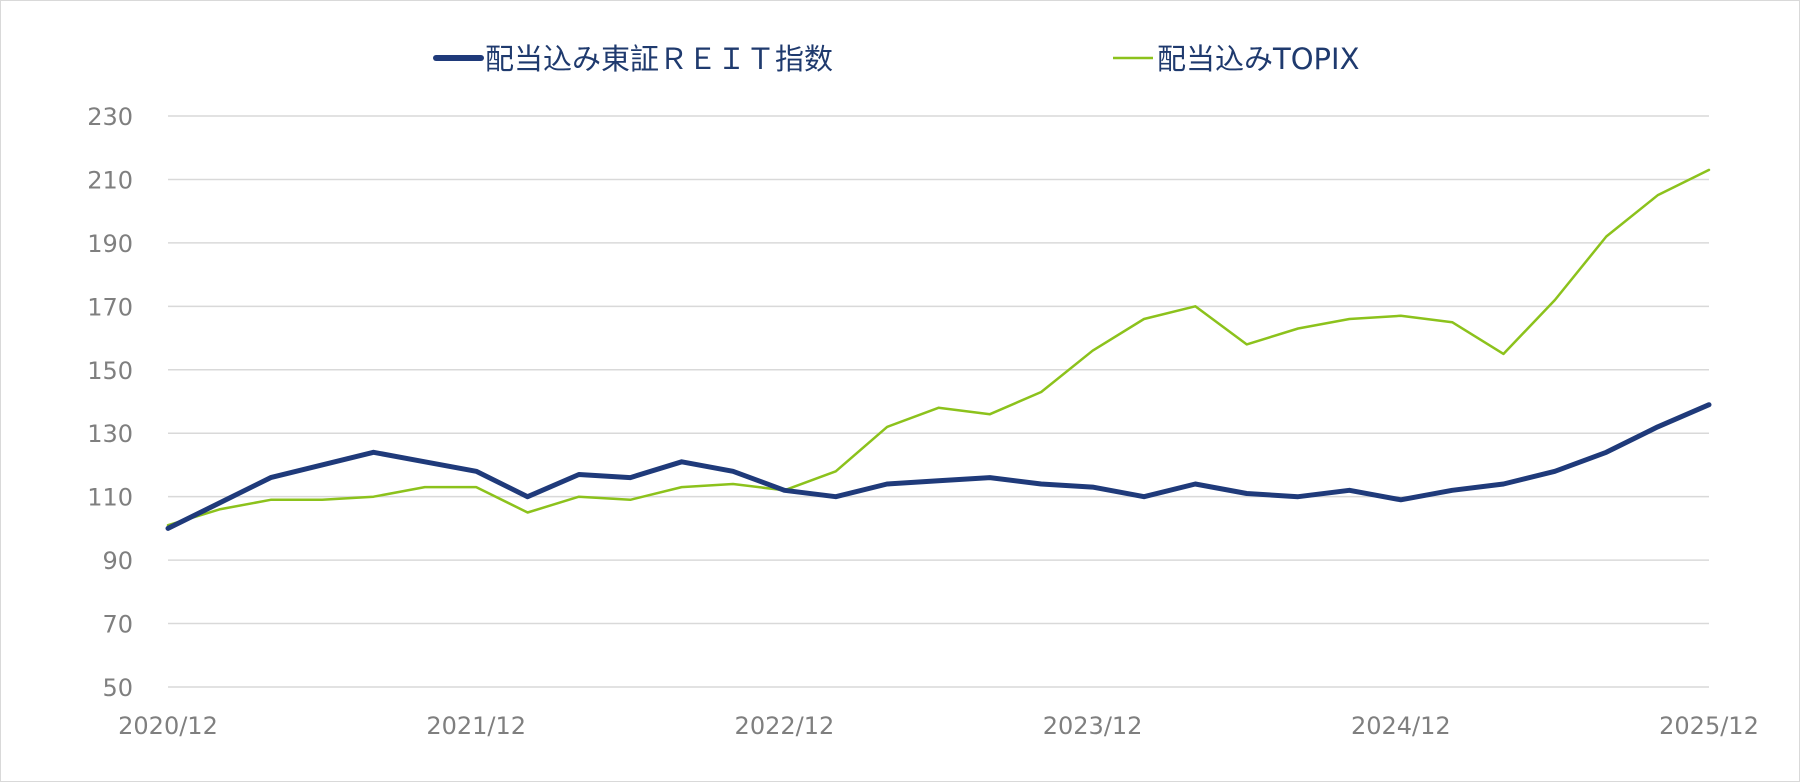  I want to click on y-tick-label: 50, so click(117, 688).